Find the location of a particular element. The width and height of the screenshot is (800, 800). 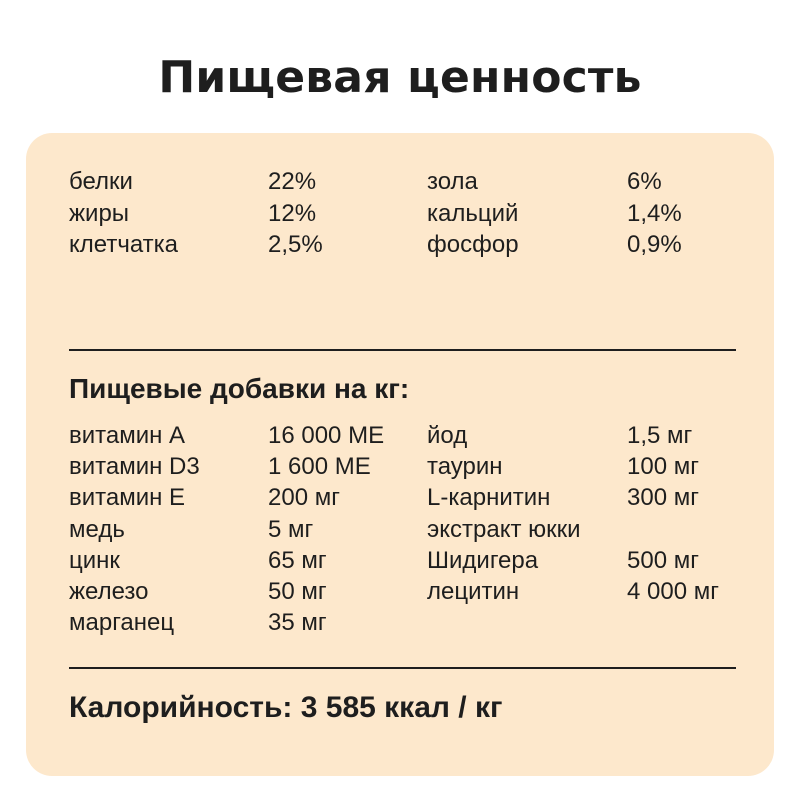

additive-value: 1 600 МЕ is located at coordinates (319, 466).